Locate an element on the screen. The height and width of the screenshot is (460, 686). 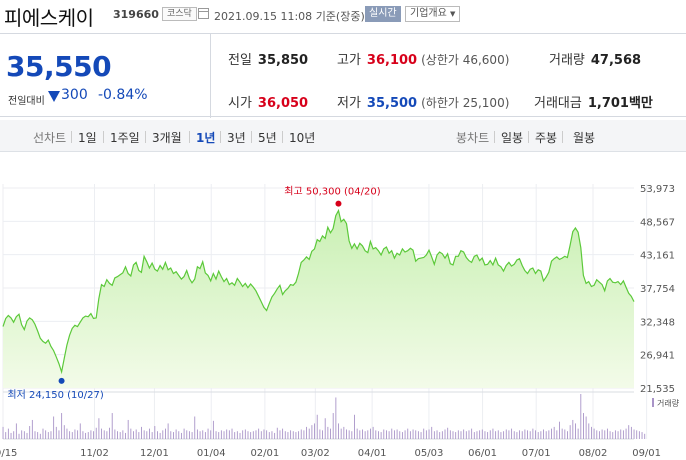
period-1d: 1일 is located at coordinates (87, 138).